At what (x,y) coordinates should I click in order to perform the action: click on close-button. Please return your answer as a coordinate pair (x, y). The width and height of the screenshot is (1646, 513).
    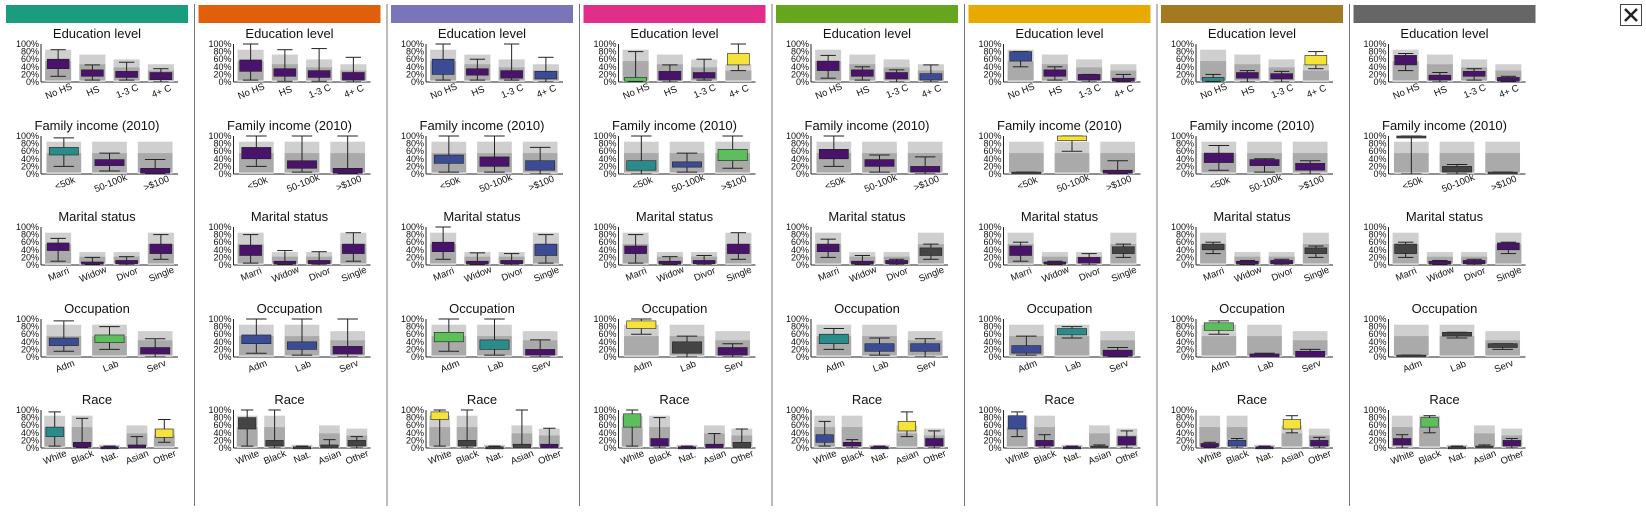
    Looking at the image, I should click on (1631, 15).